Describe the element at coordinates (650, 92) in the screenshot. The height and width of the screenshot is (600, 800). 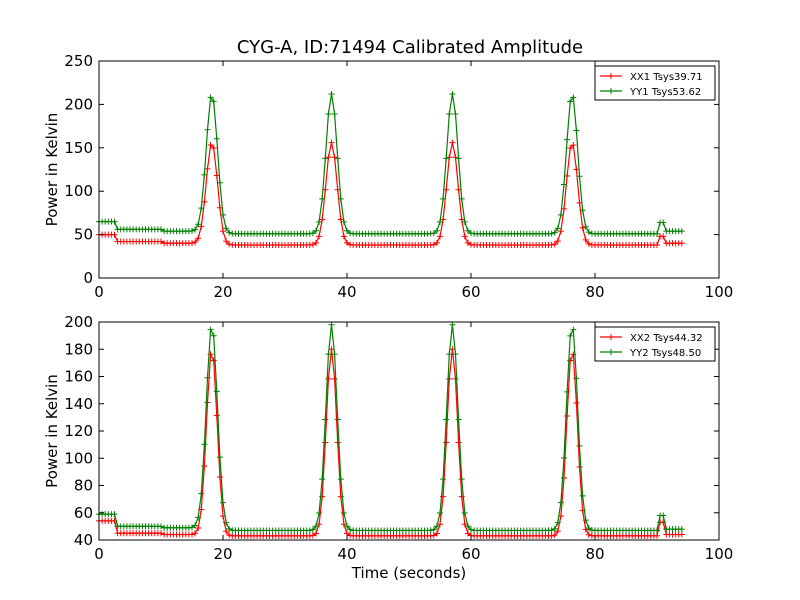
I see `legend-entry: YY1 Tsys53.62` at that location.